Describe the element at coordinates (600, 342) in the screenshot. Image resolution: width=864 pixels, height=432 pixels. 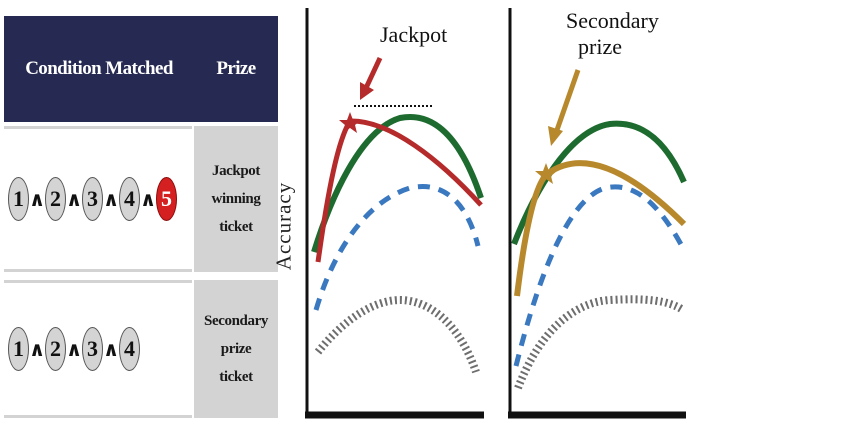
I see `right-gray-dotted-curve` at that location.